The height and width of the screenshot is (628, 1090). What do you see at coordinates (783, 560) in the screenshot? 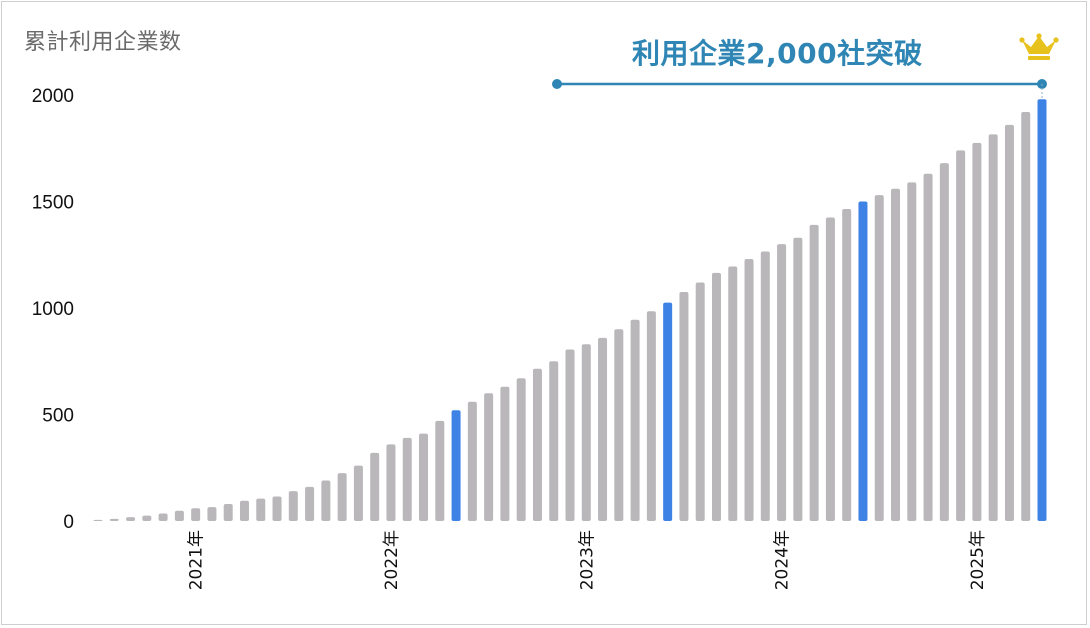
I see `x-tick-label: 2024年` at bounding box center [783, 560].